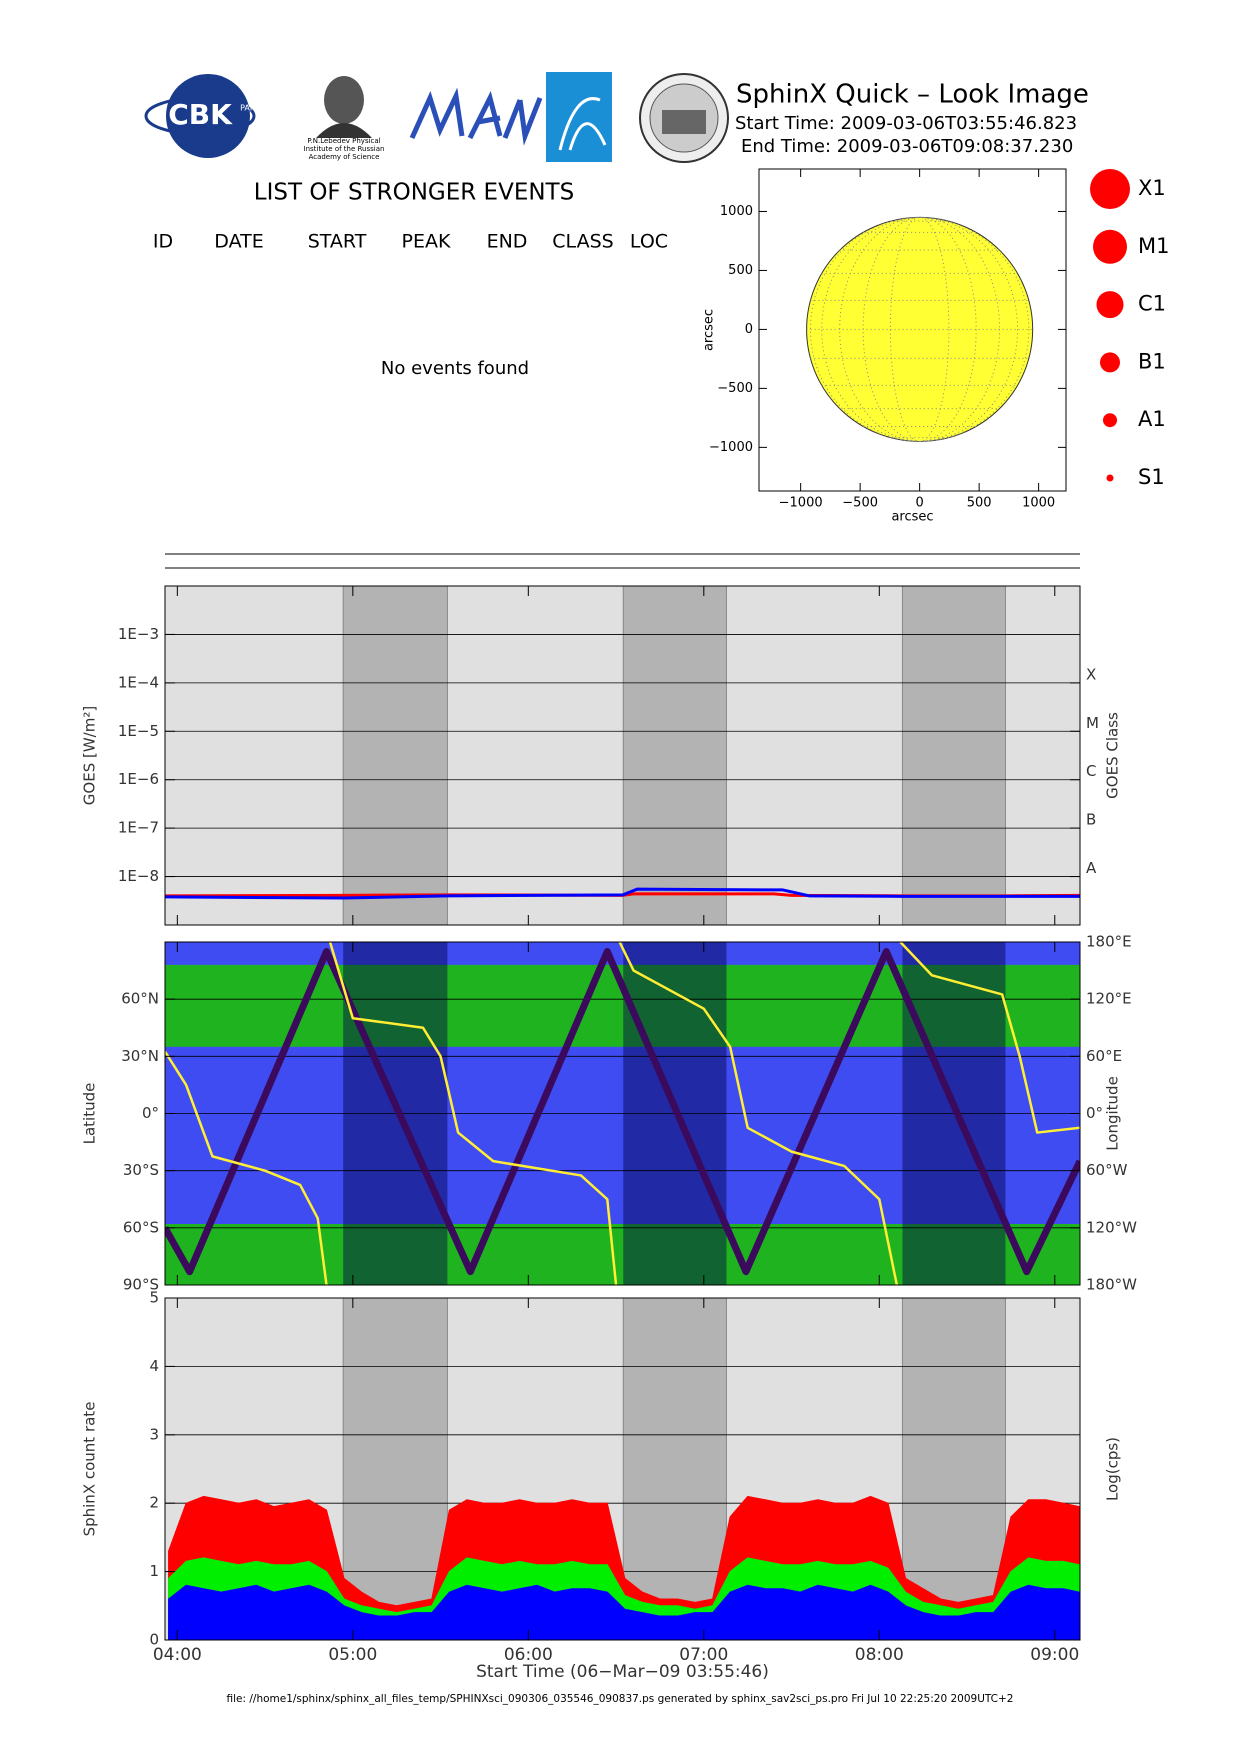  What do you see at coordinates (138, 779) in the screenshot?
I see `y-tick-label: 1E−6` at bounding box center [138, 779].